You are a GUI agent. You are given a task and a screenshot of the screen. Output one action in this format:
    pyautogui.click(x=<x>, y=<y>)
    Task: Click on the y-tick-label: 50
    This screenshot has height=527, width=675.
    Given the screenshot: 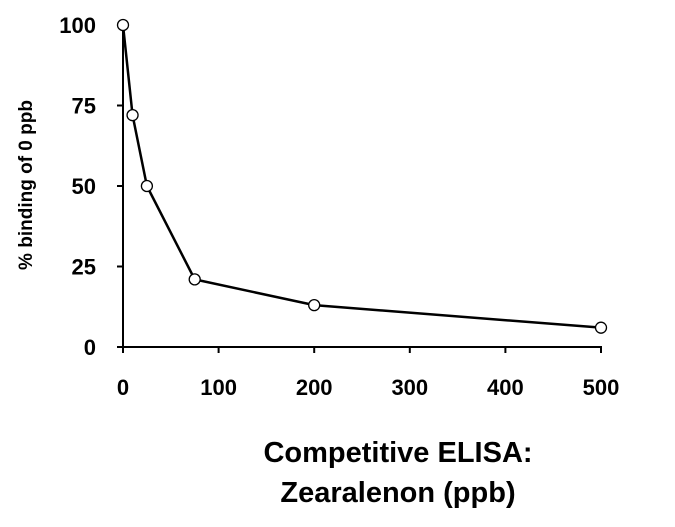 What is the action you would take?
    pyautogui.click(x=84, y=186)
    